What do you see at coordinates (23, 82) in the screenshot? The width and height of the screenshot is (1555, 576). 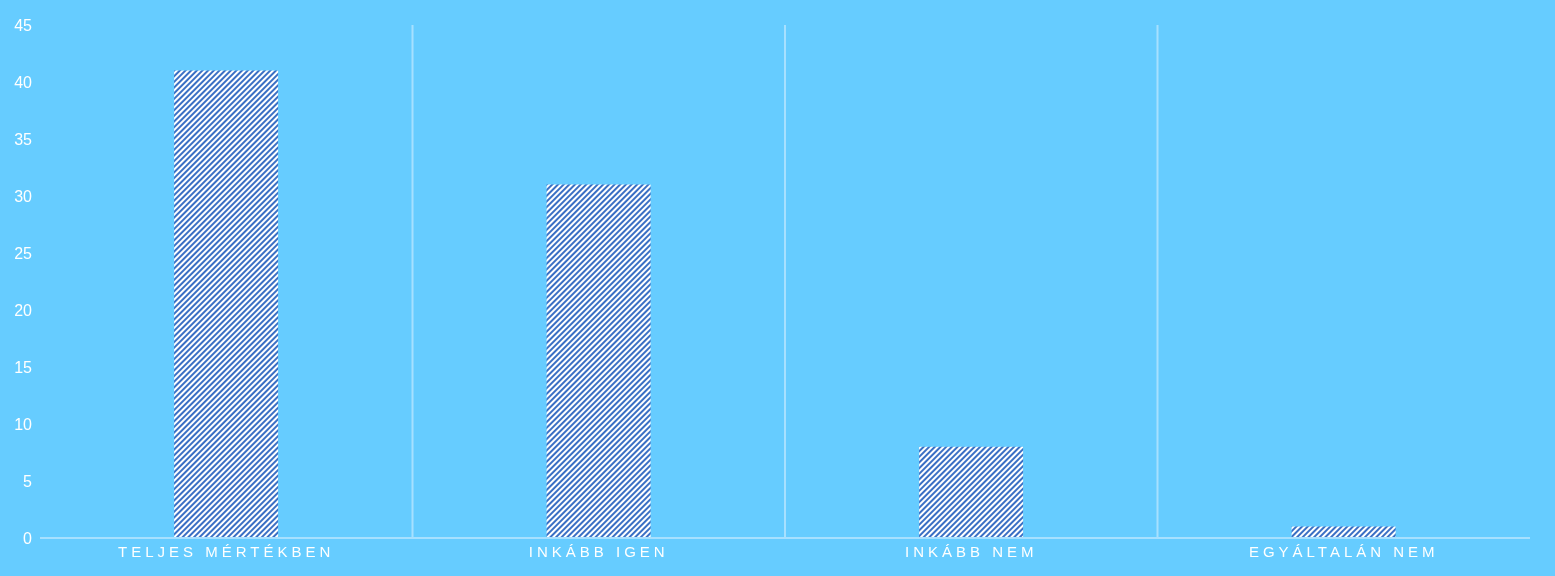 I see `y-tick-label: 40` at bounding box center [23, 82].